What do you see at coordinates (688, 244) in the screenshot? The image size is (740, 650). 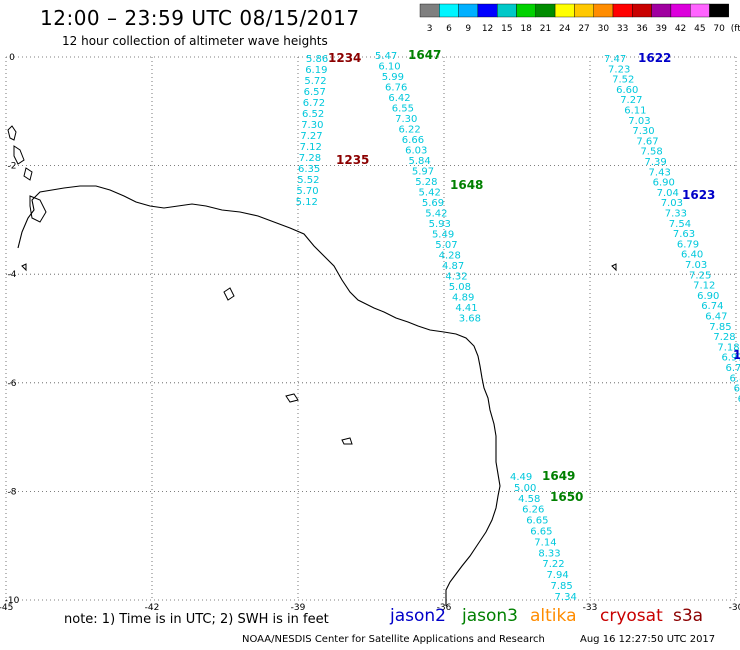 I see `wave-height-1622: 6.79` at bounding box center [688, 244].